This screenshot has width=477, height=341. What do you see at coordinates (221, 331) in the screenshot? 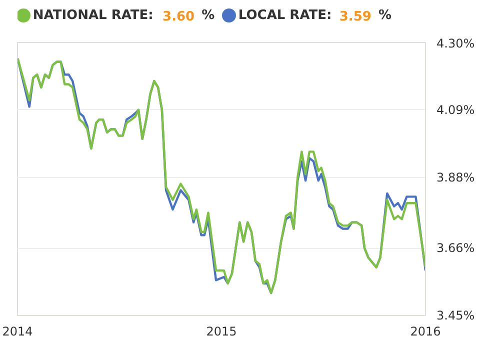
I see `x-tick-label: 2015` at bounding box center [221, 331].